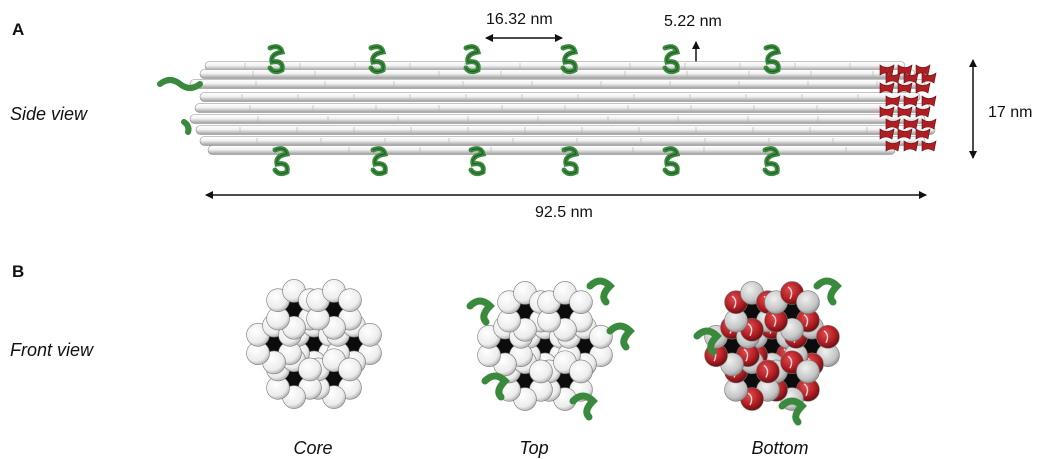 Image resolution: width=1038 pixels, height=459 pixels. I want to click on caption-top: Top, so click(534, 448).